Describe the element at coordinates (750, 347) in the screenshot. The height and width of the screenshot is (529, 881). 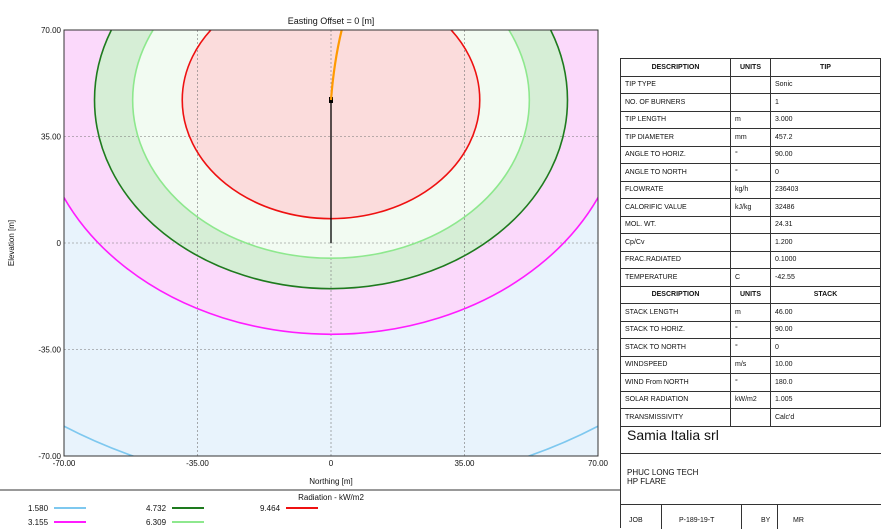
I see `table-row: STACK TO NORTH ° 0` at that location.